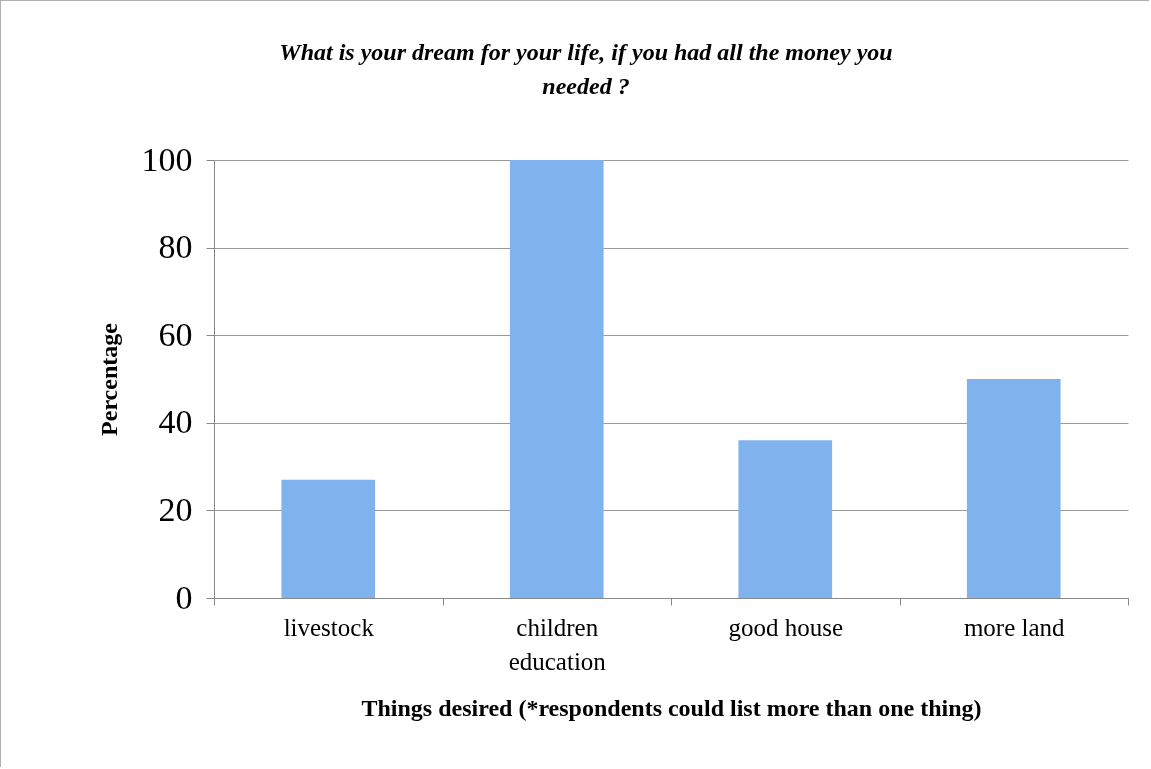  What do you see at coordinates (329, 627) in the screenshot?
I see `x-tick-label: livestock` at bounding box center [329, 627].